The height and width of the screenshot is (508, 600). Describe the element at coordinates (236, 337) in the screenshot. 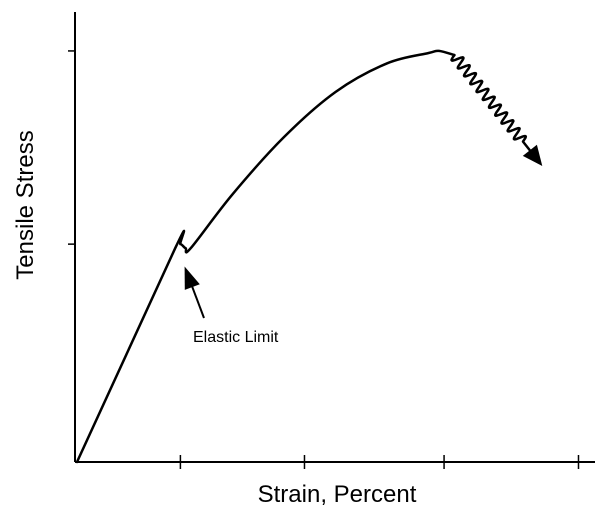

I see `elastic-limit-label: Elastic Limit` at that location.